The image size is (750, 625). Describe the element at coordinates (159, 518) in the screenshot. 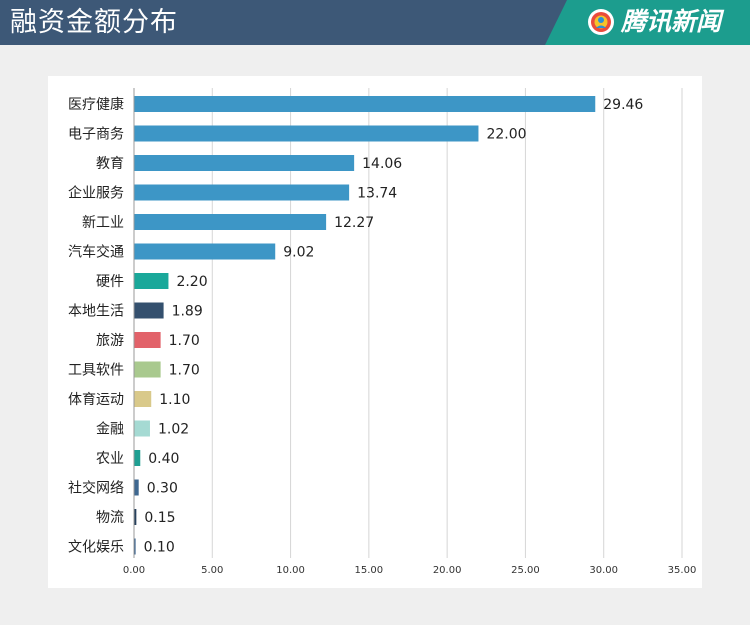

I see `data-label: 0.15` at that location.